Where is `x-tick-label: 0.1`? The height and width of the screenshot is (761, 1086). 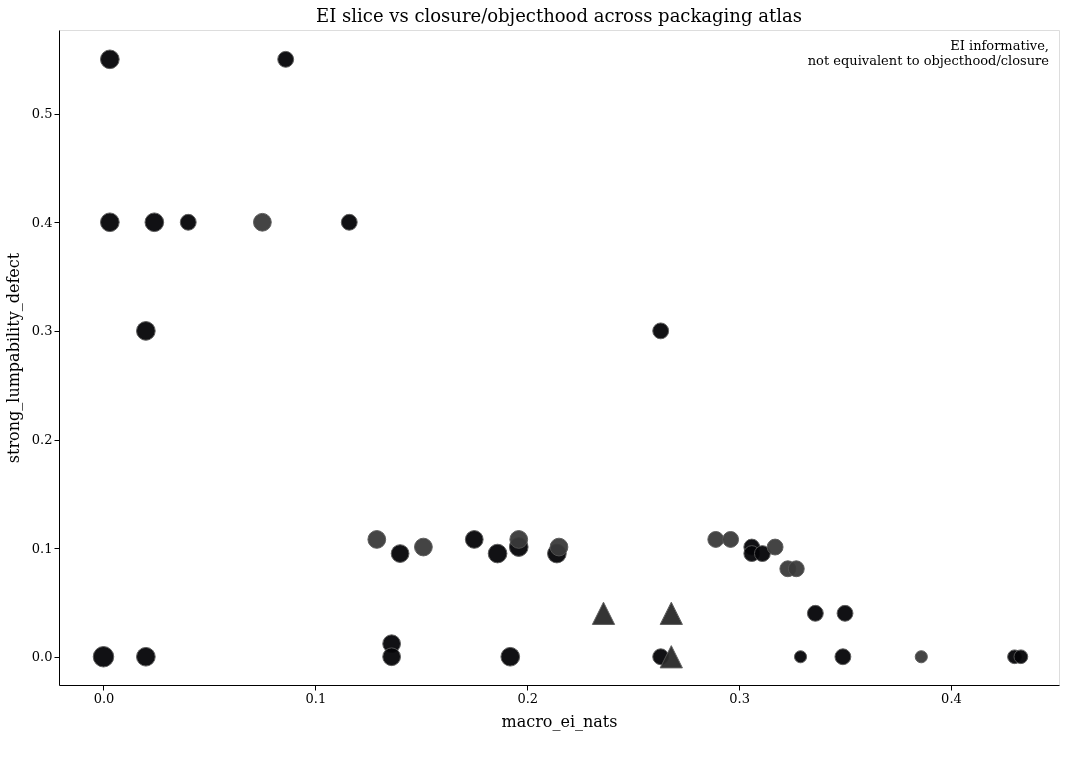
x-tick-label: 0.1 is located at coordinates (316, 698).